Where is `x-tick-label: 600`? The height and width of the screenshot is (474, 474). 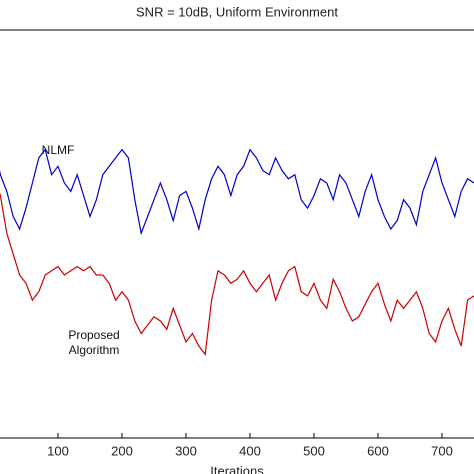 x-tick-label: 600 is located at coordinates (378, 450).